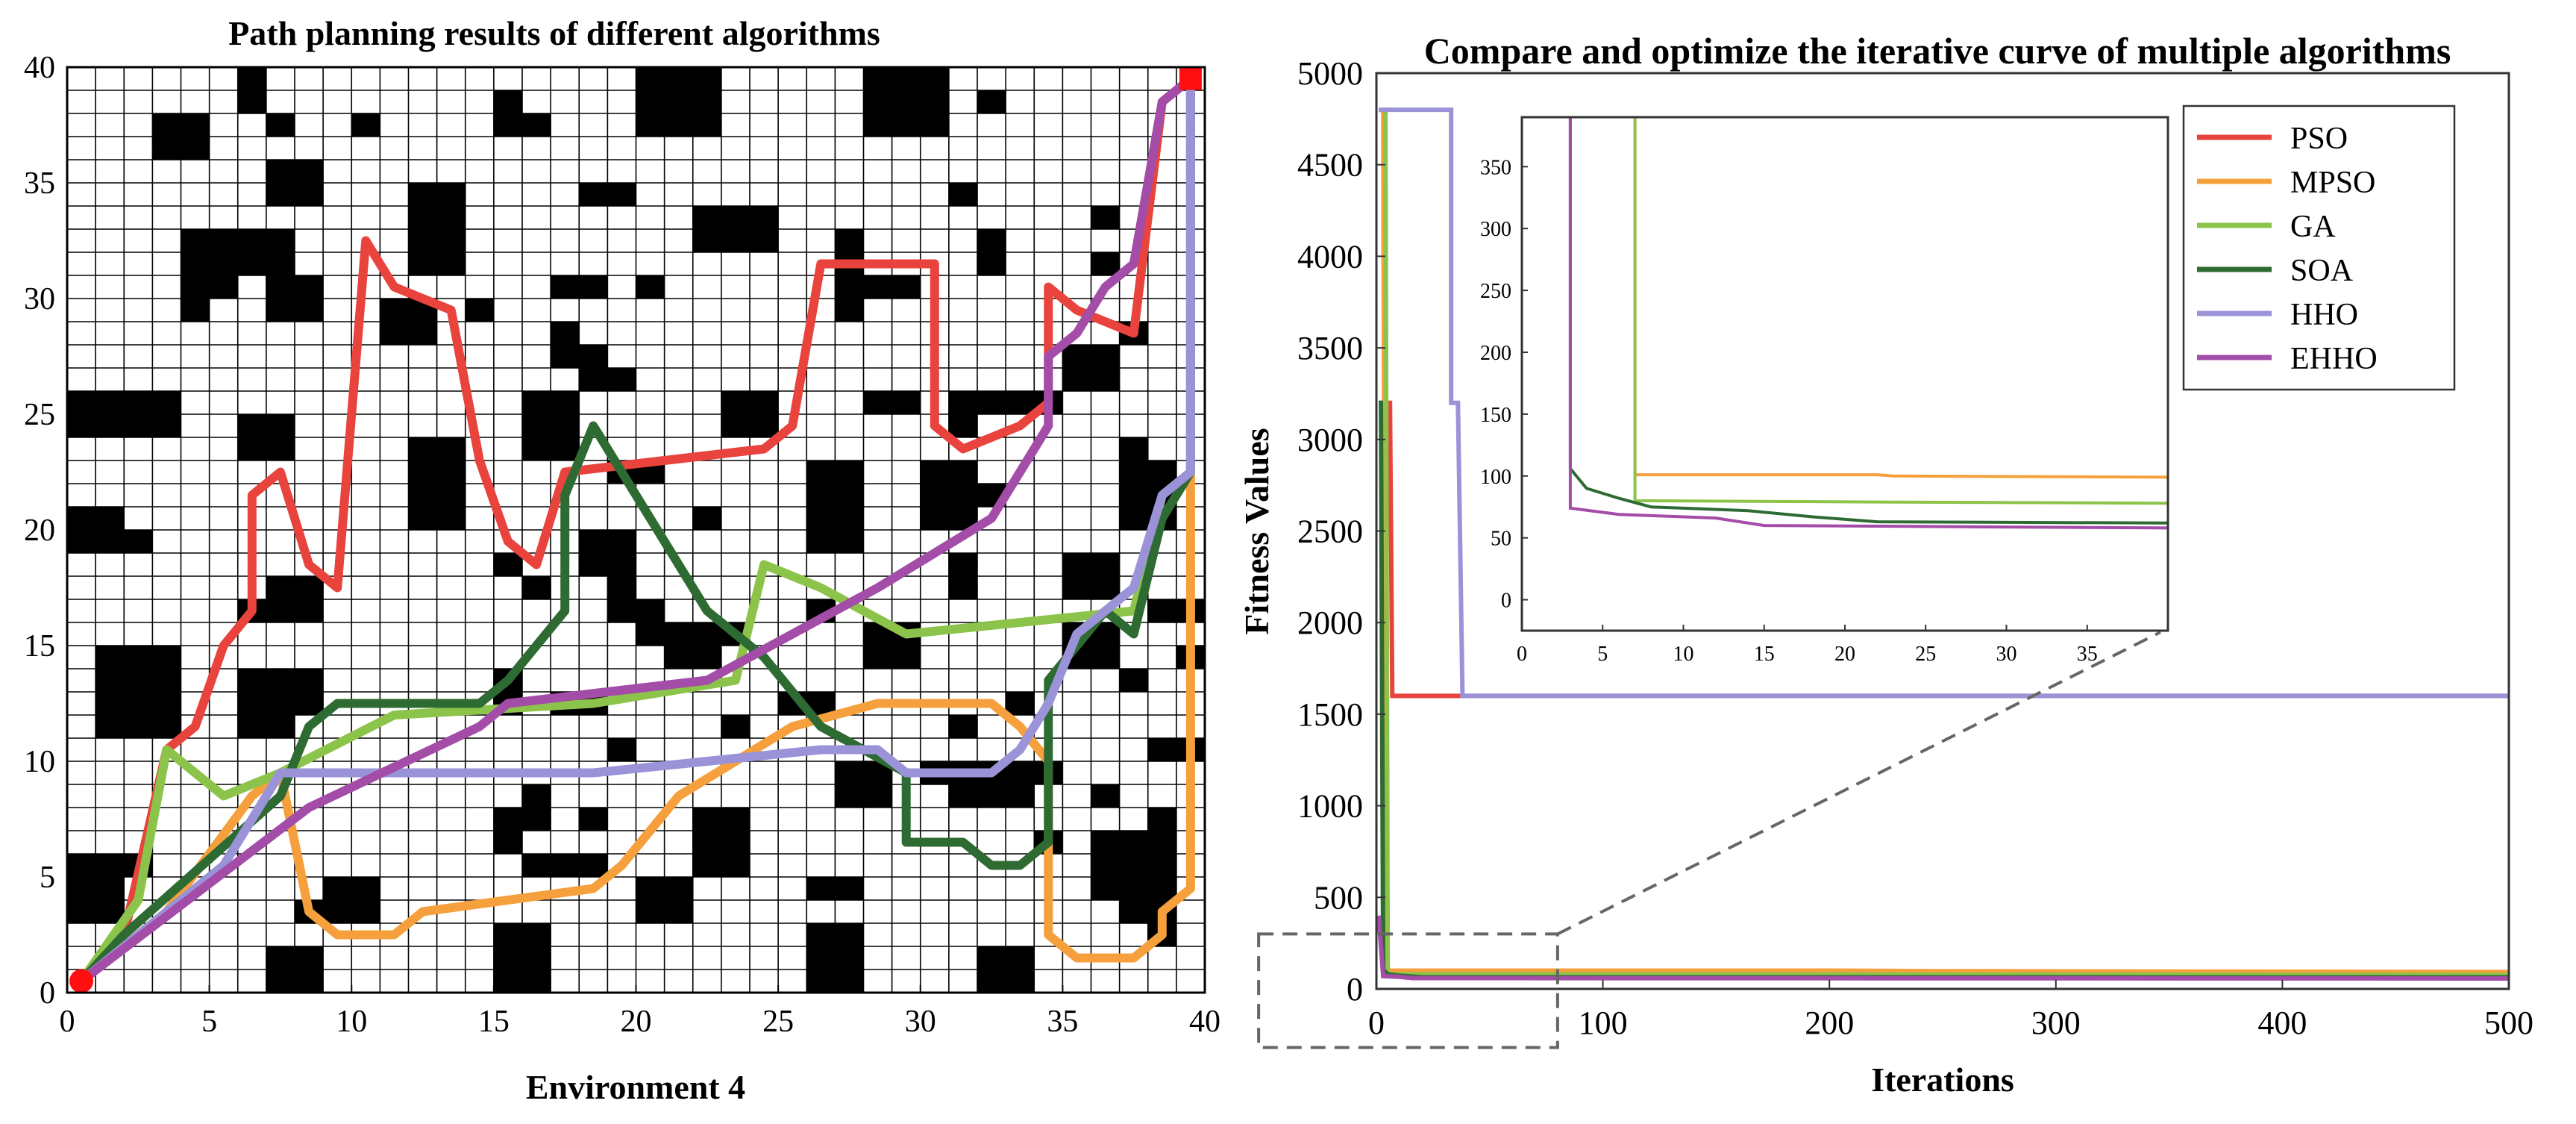 The height and width of the screenshot is (1124, 2576). What do you see at coordinates (1495, 415) in the screenshot?
I see `inset-y-tick-label: 150` at bounding box center [1495, 415].